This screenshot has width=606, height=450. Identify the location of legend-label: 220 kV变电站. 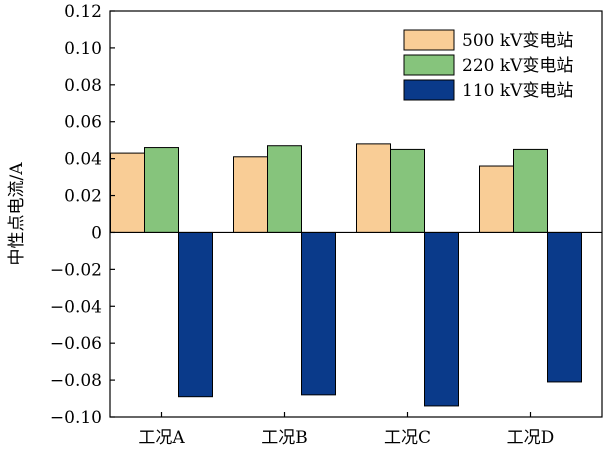
(517, 66).